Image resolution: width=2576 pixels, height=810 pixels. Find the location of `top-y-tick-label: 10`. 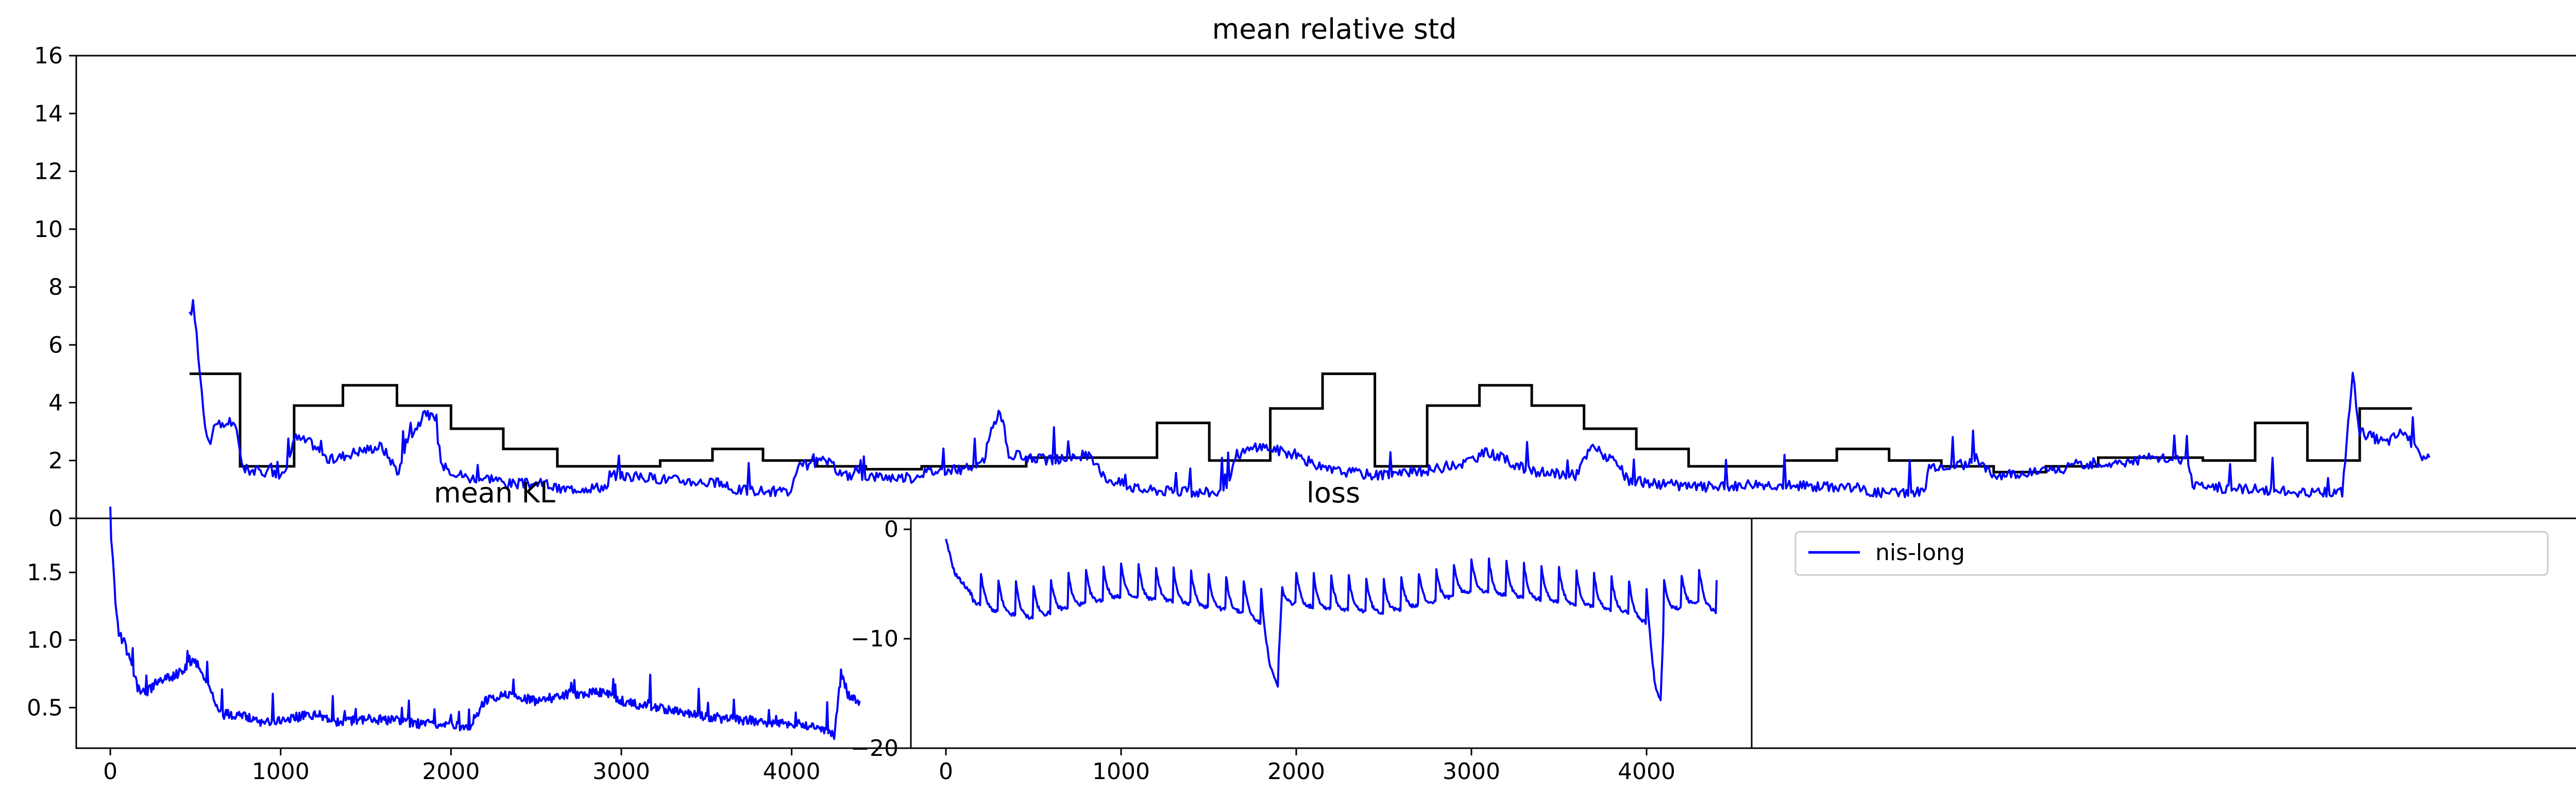

top-y-tick-label: 10 is located at coordinates (48, 229).